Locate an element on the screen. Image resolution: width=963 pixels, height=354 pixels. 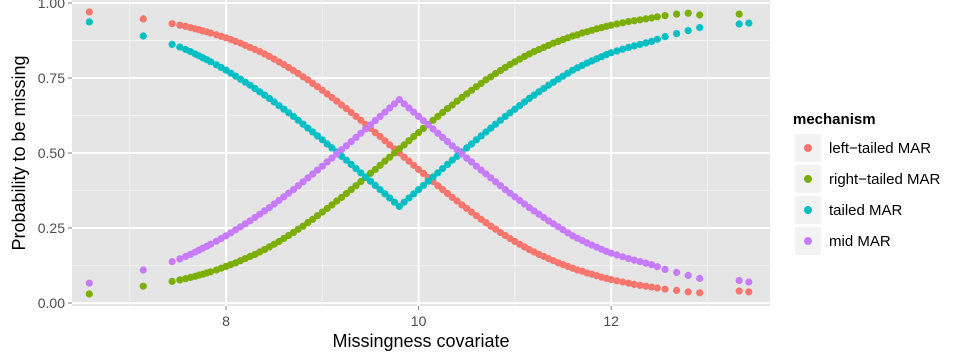
legend-label: left−tailed MAR is located at coordinates (880, 148).